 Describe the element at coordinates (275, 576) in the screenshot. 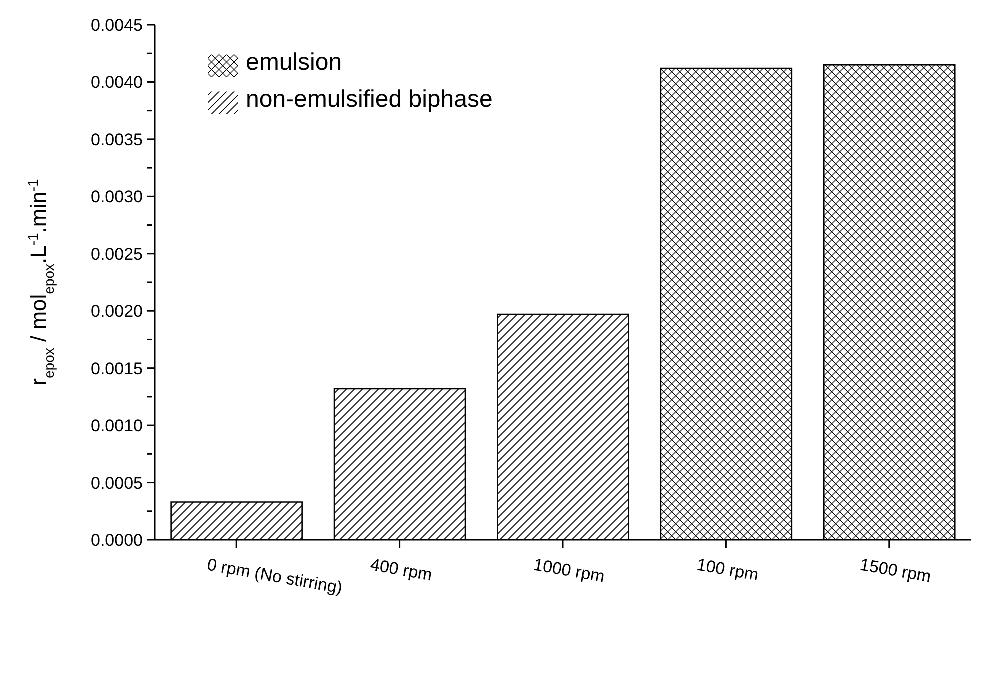

I see `x-tick-label: 0 rpm (No stirring)` at that location.